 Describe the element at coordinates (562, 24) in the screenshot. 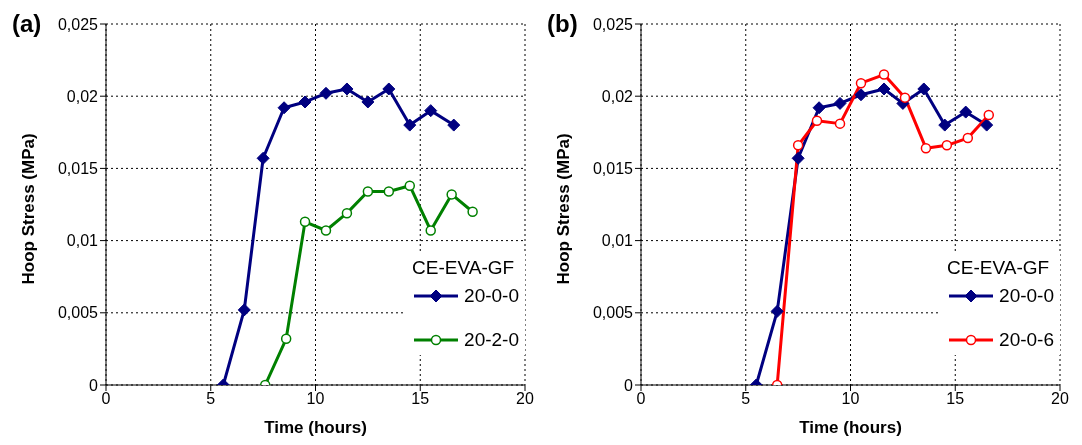

I see `chart-title: (b)` at that location.